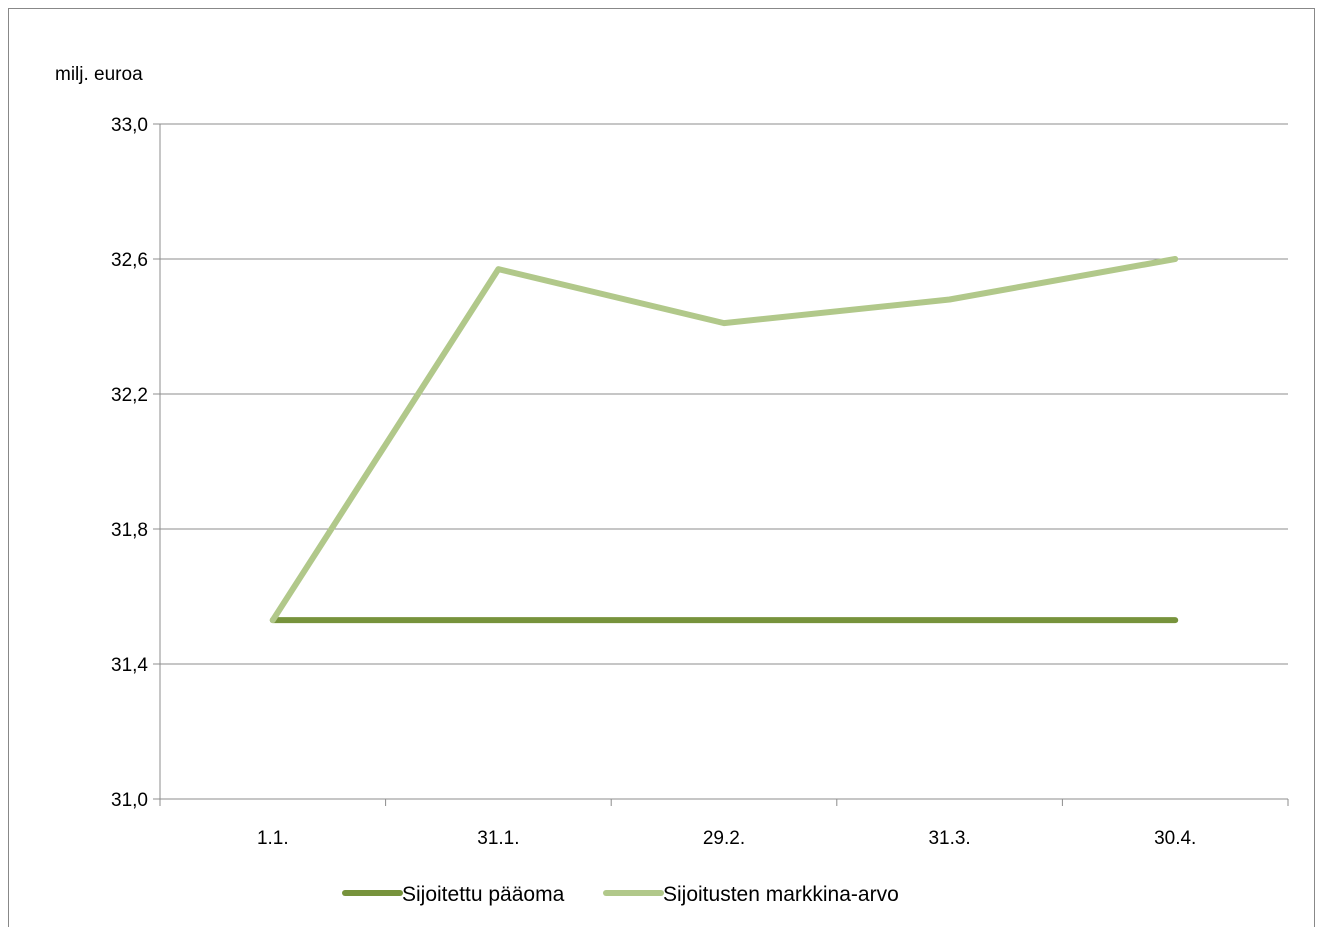 The width and height of the screenshot is (1322, 927). Describe the element at coordinates (129, 463) in the screenshot. I see `y-tick-labels: 31,0 31,4 31,8 32,2 32,6 33,0` at that location.